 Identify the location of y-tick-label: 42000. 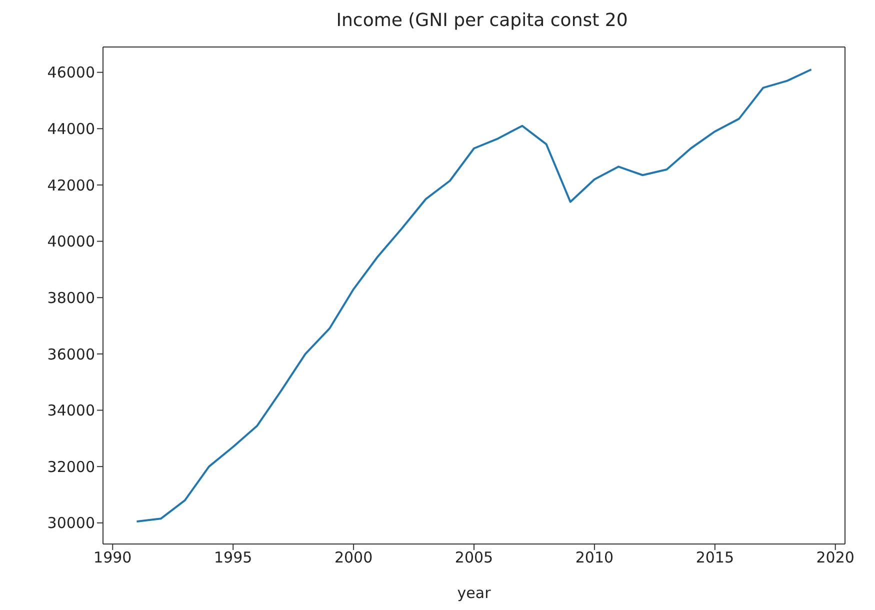
(71, 185).